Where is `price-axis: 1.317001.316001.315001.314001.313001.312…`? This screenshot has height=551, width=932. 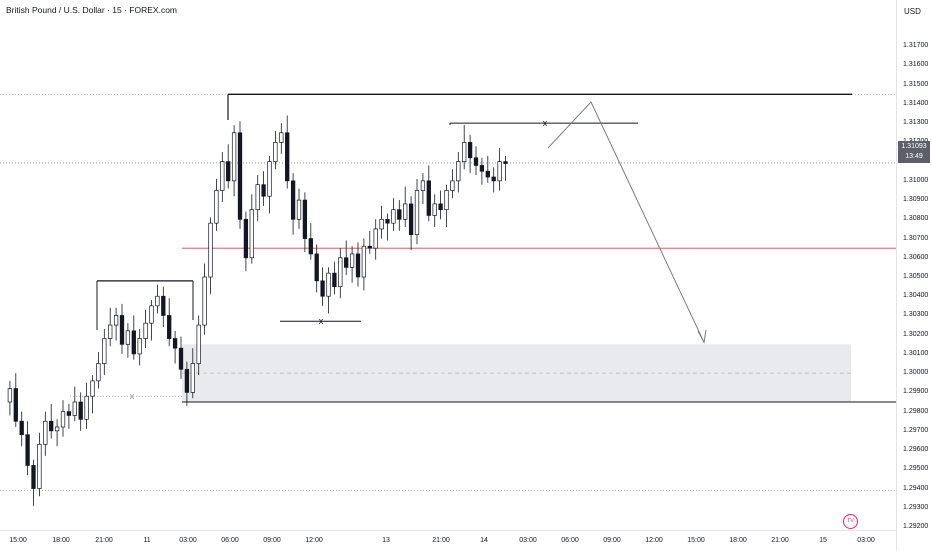 price-axis: 1.317001.316001.315001.314001.313001.312… is located at coordinates (914, 275).